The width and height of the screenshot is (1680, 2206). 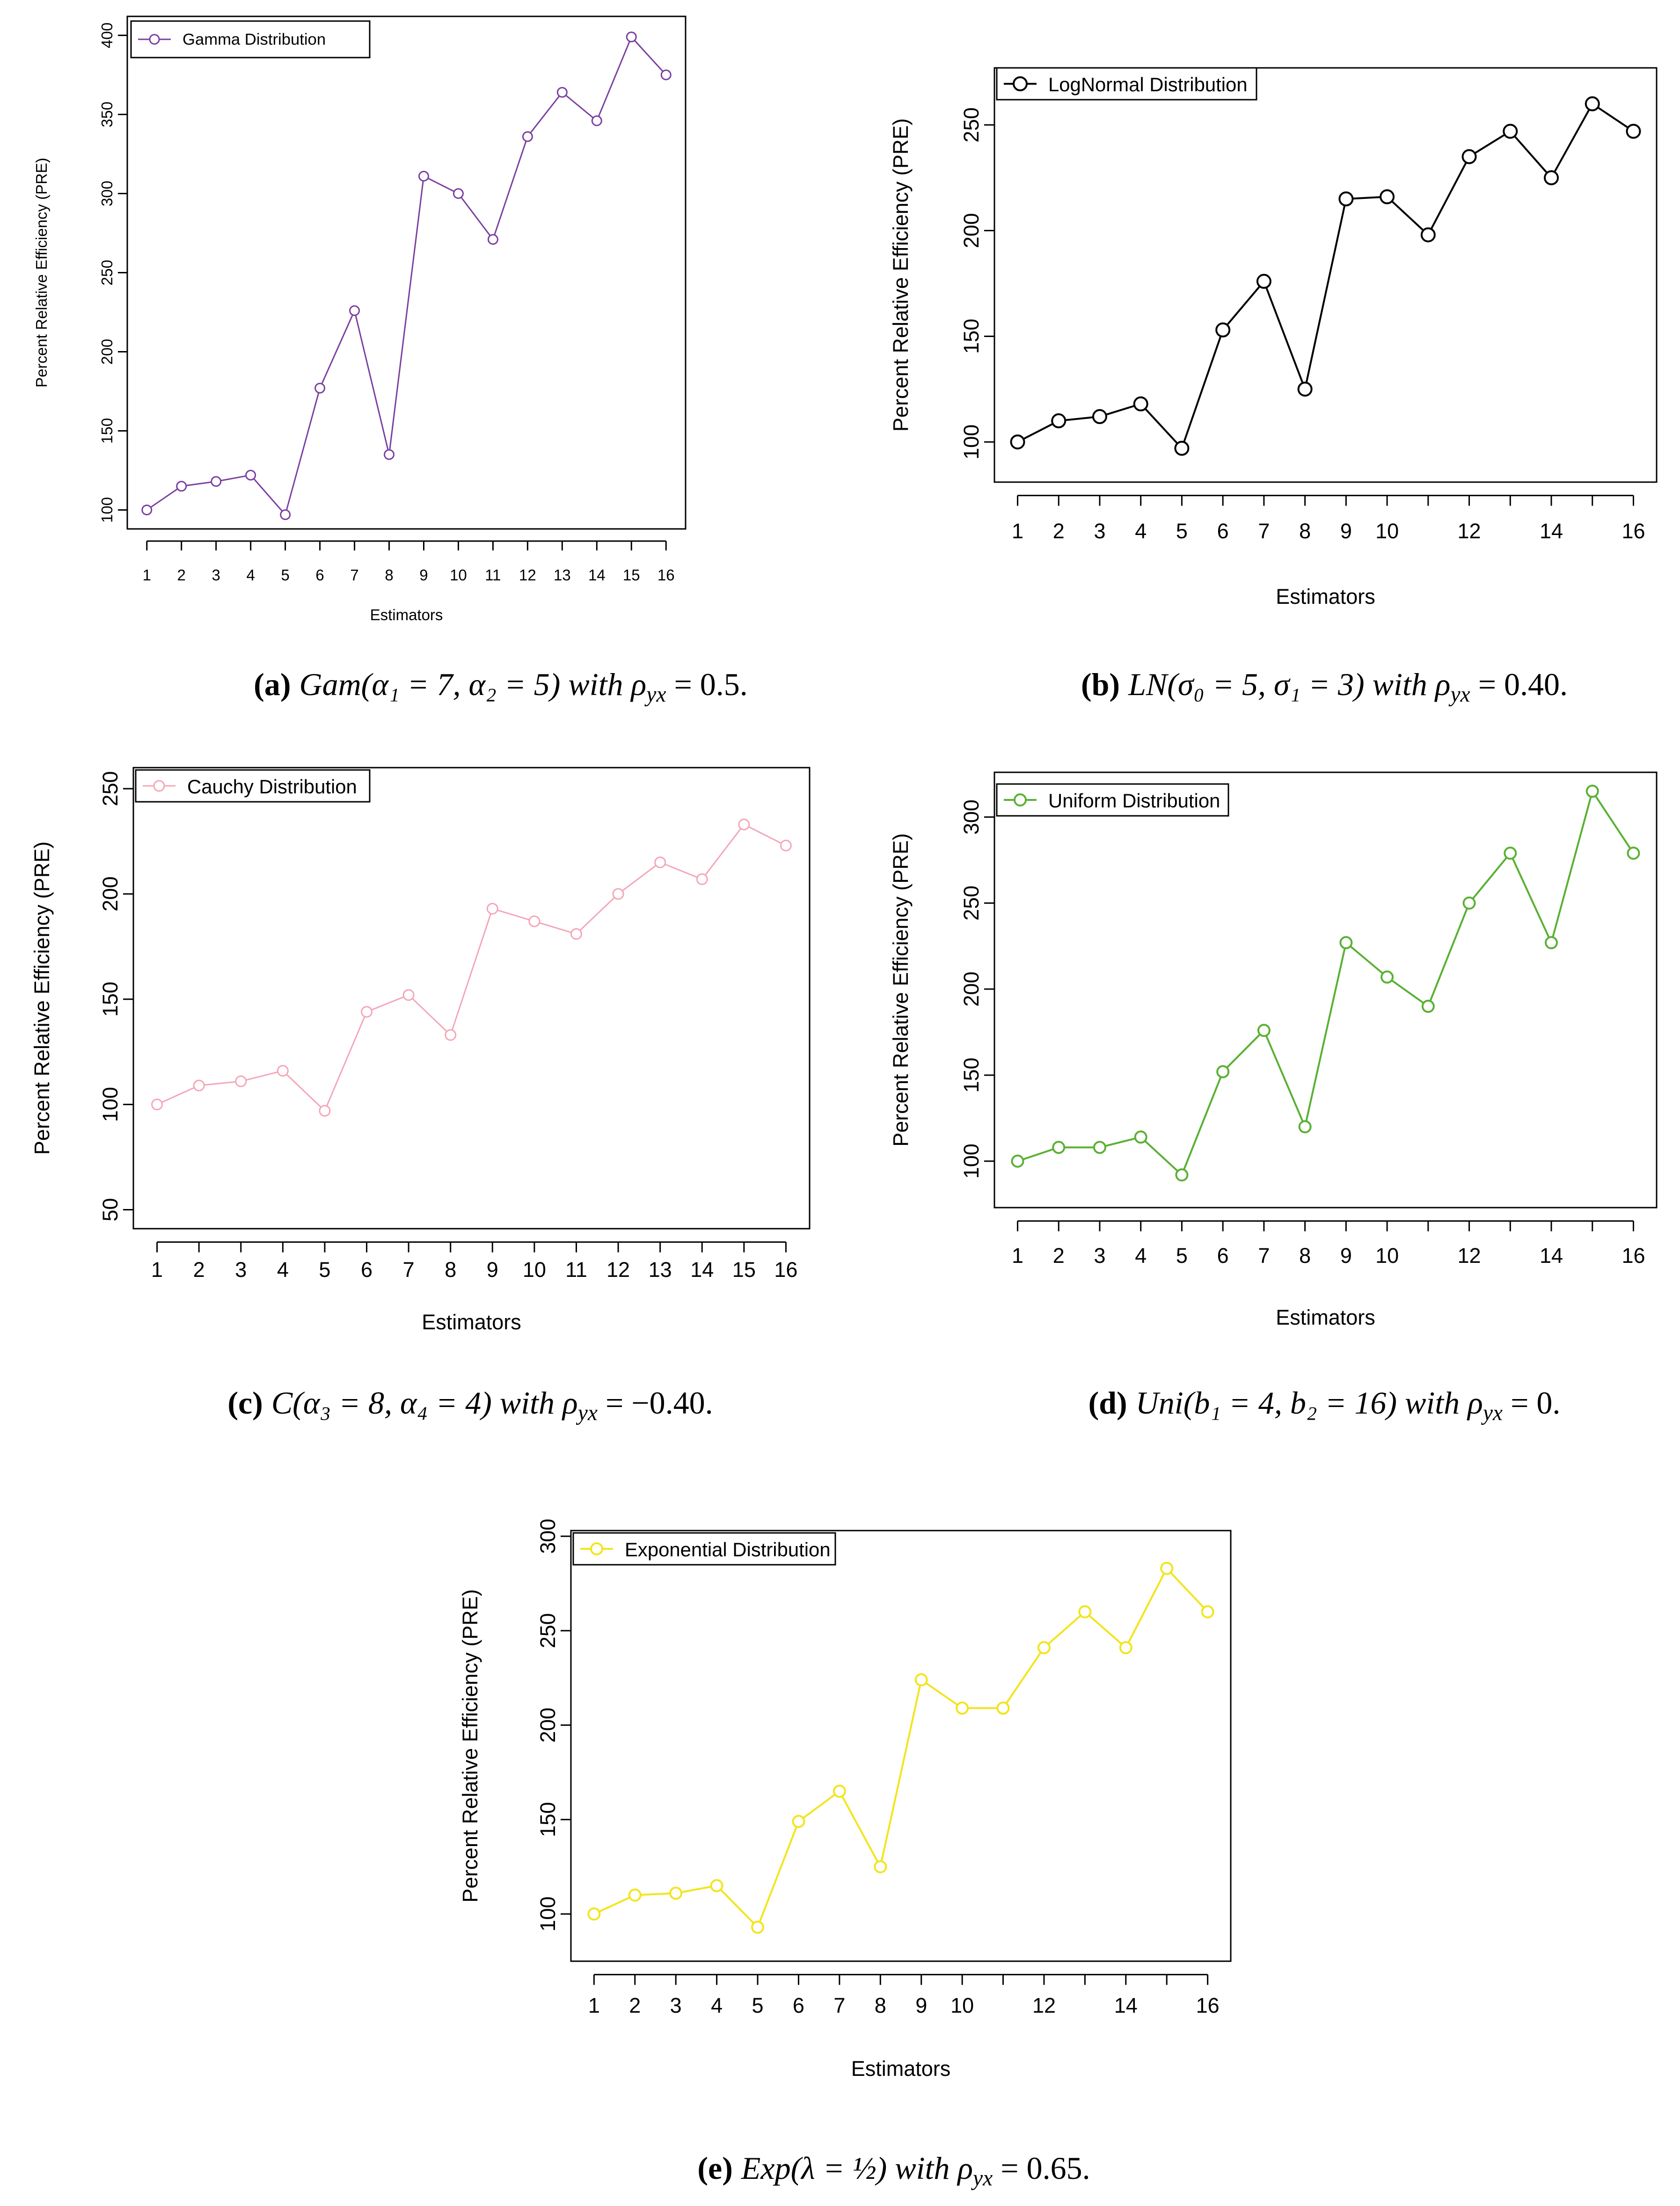 I want to click on legend-label: Uniform Distribution, so click(x=1134, y=801).